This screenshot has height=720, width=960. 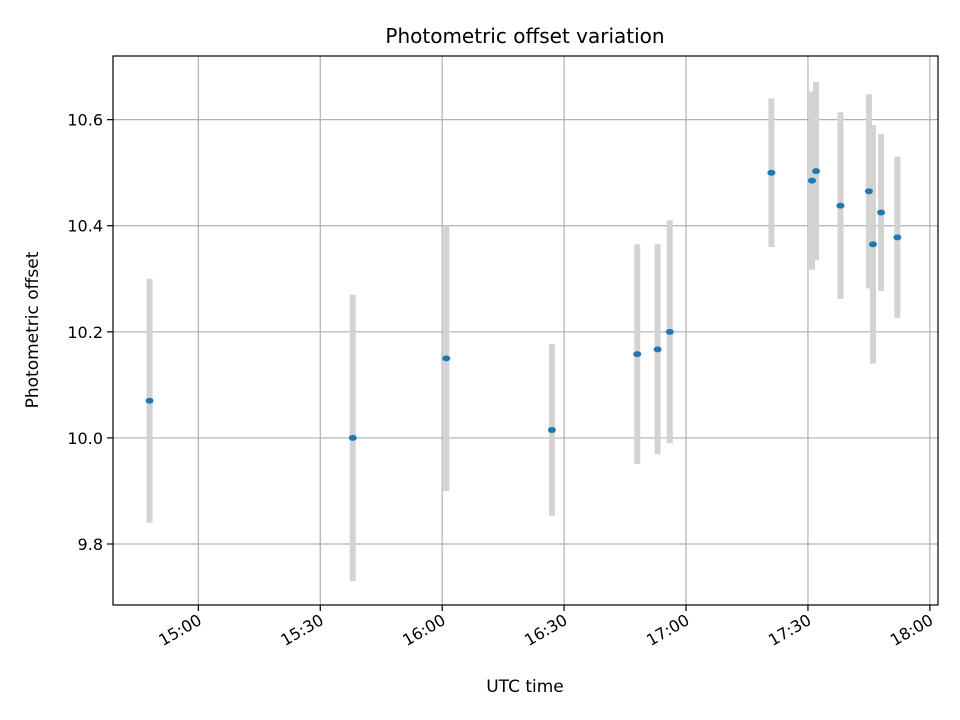 I want to click on chart-title: Photometric offset variation, so click(x=524, y=36).